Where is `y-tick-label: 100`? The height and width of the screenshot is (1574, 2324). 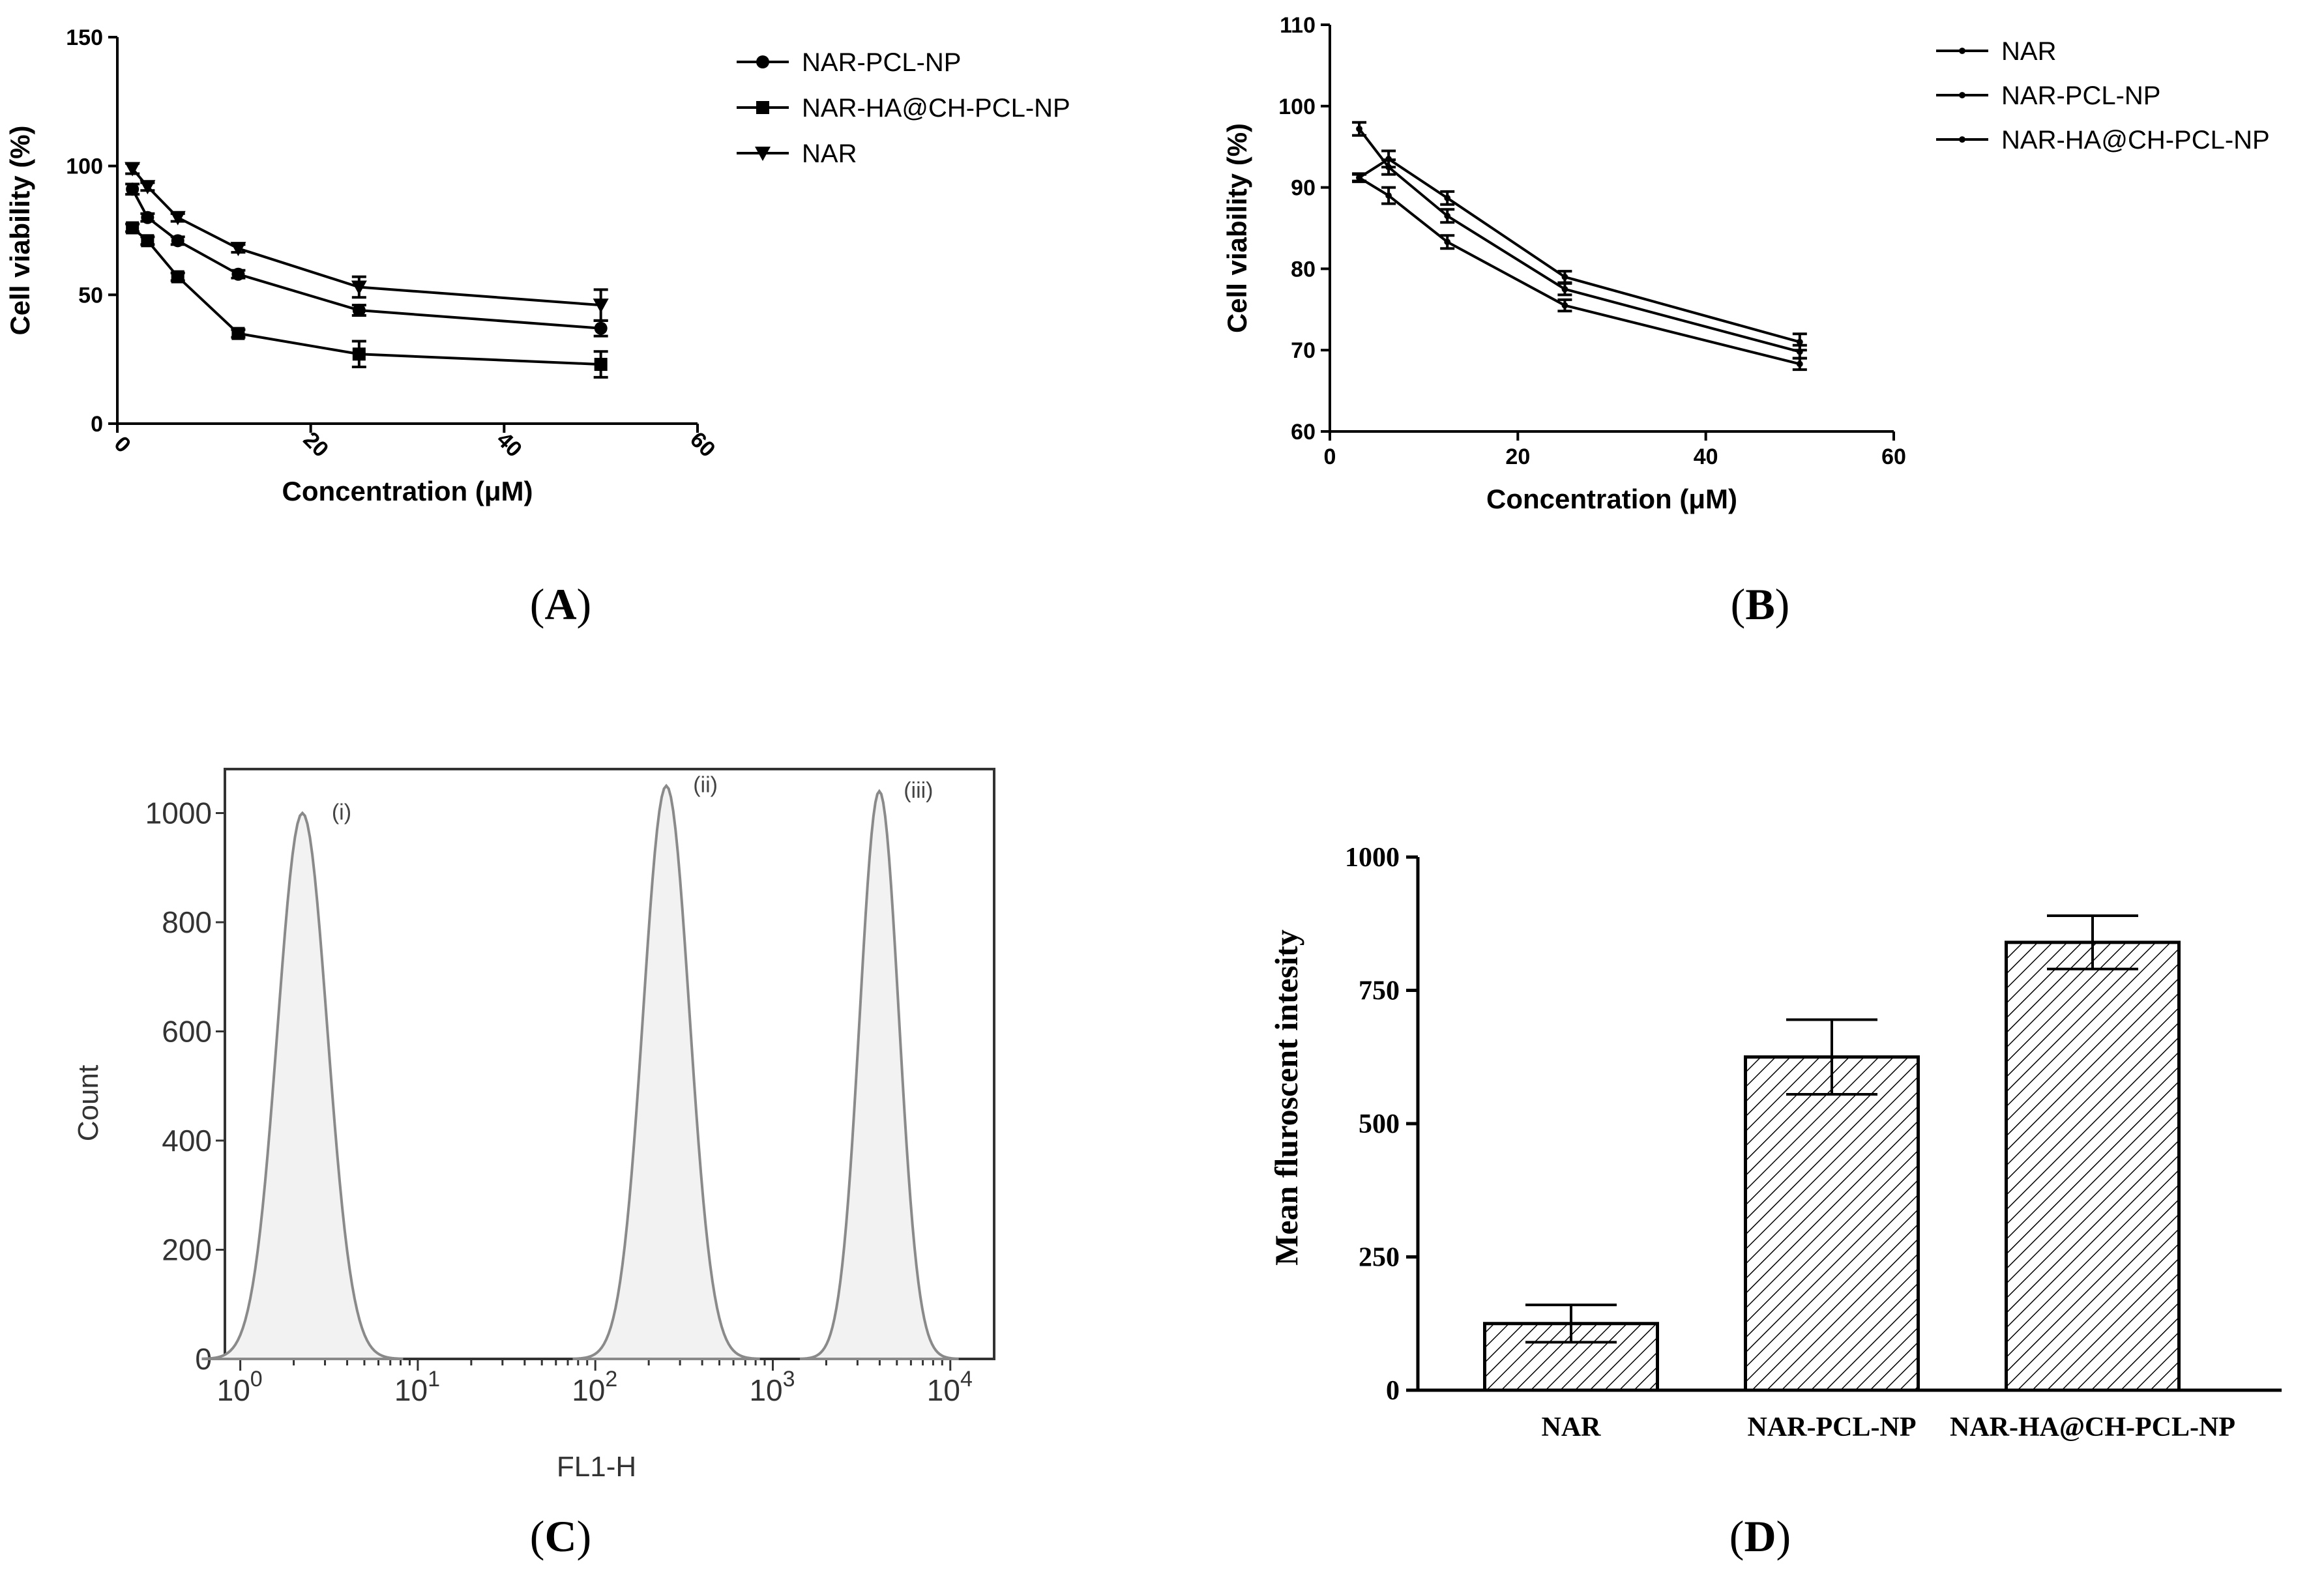 y-tick-label: 100 is located at coordinates (1297, 107).